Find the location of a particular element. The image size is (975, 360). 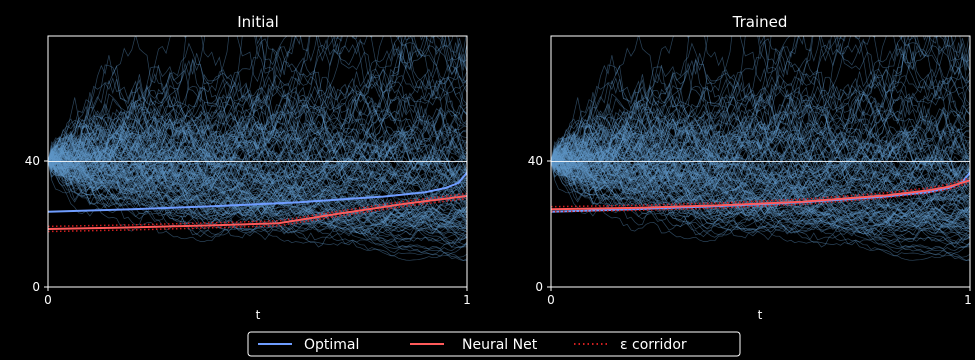

legend-label-neural-net: Neural Net is located at coordinates (500, 345).